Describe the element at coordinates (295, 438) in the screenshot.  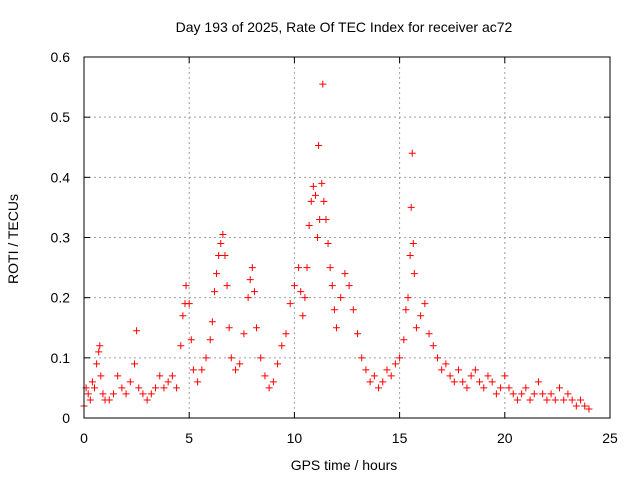
I see `x-tick-label: 10` at that location.